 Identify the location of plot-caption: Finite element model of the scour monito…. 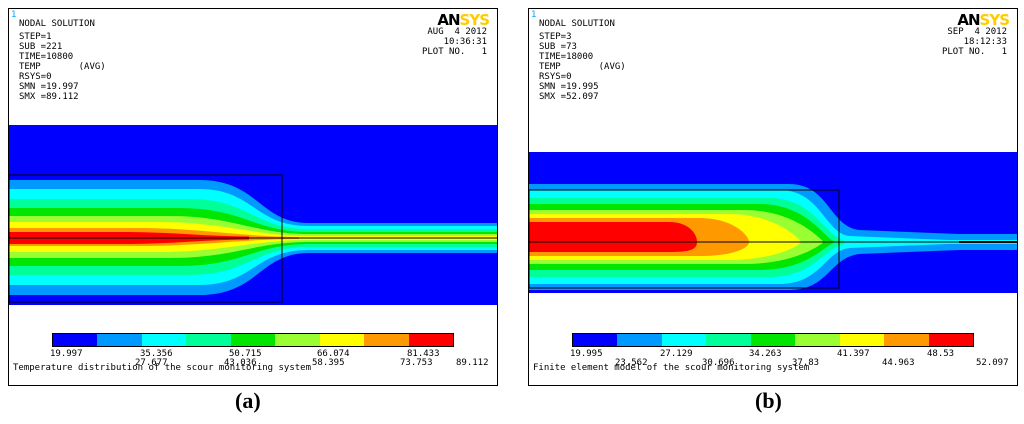
(671, 368).